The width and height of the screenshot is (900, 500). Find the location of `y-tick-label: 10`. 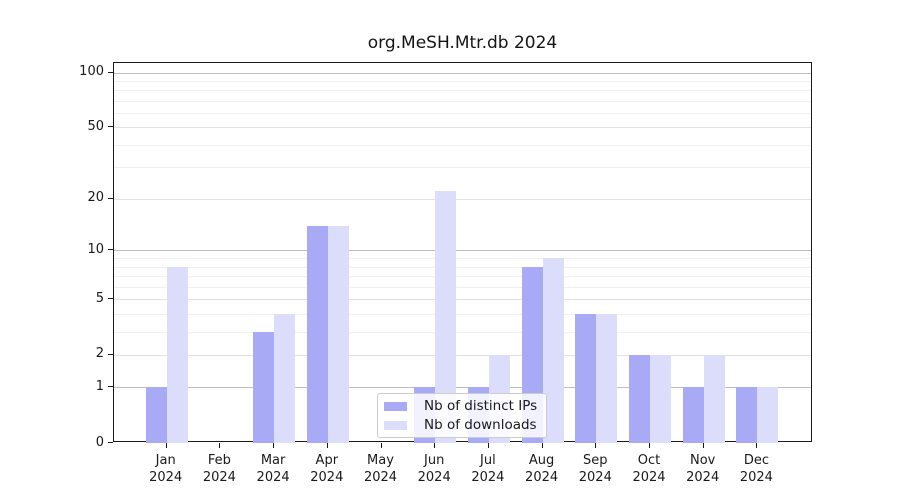

y-tick-label: 10 is located at coordinates (95, 249).